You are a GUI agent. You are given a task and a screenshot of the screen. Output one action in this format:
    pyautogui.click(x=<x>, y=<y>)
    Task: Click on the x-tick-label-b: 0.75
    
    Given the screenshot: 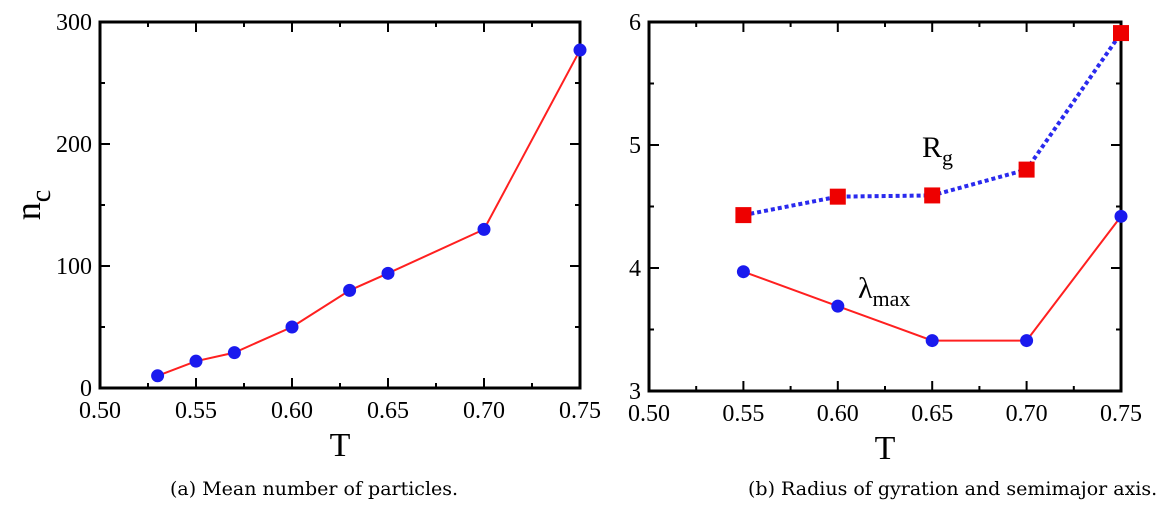 What is the action you would take?
    pyautogui.click(x=1121, y=414)
    